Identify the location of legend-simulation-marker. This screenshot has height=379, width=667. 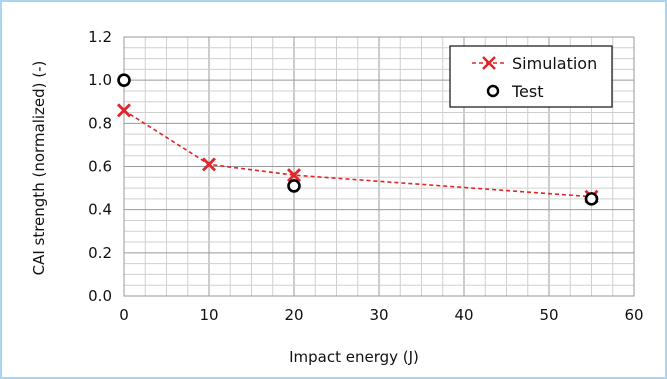
(489, 63).